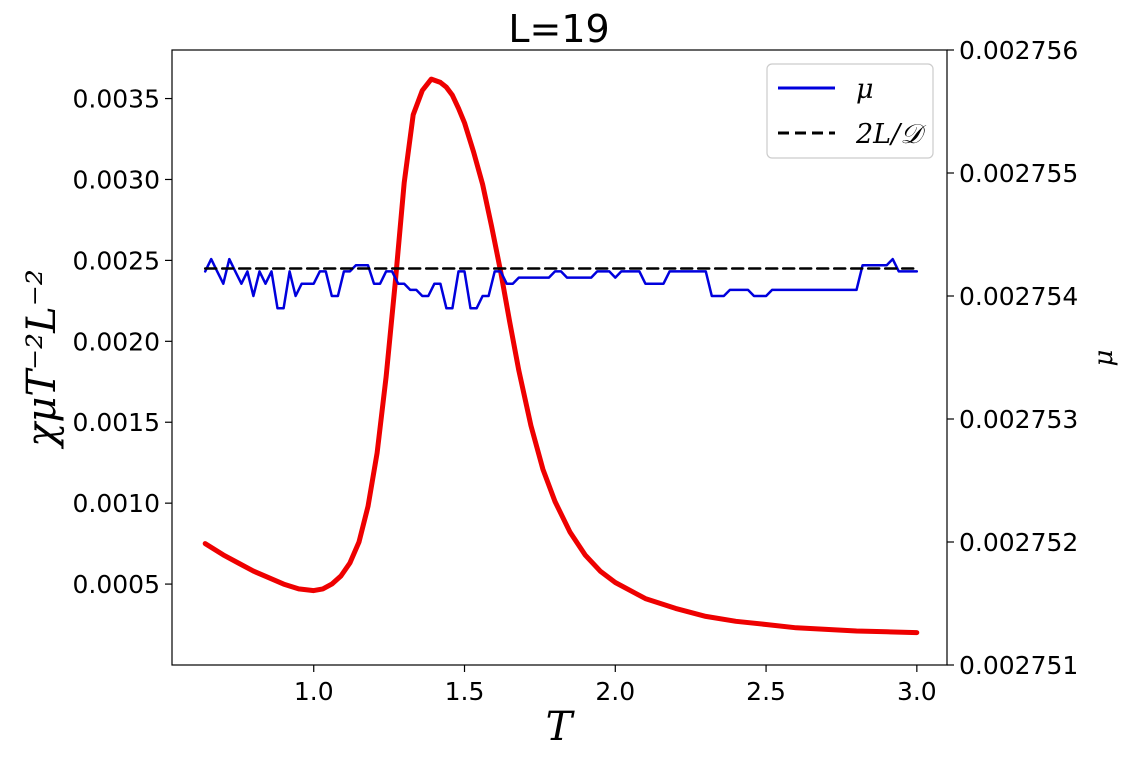 This screenshot has width=1132, height=759. I want to click on legend-label-ref: 2L/𝒟, so click(890, 134).